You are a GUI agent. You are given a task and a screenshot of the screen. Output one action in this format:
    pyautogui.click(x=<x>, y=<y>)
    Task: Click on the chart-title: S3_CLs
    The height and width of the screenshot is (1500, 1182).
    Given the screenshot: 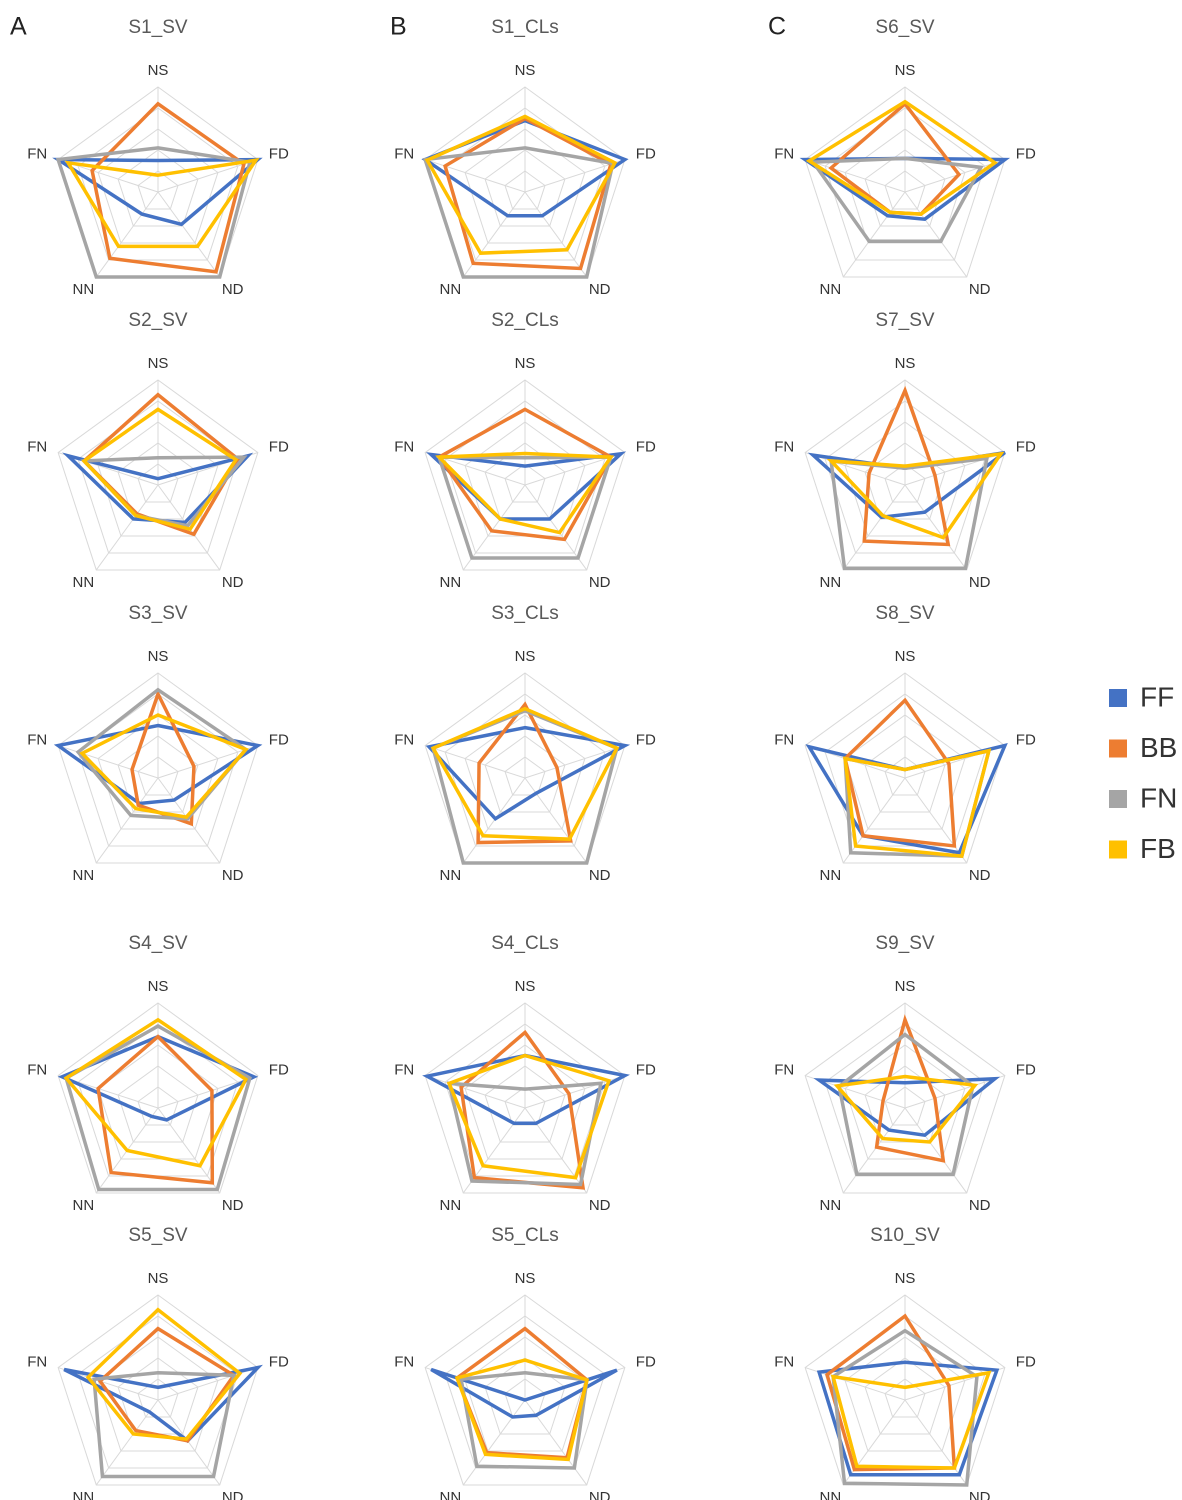 What is the action you would take?
    pyautogui.click(x=525, y=613)
    